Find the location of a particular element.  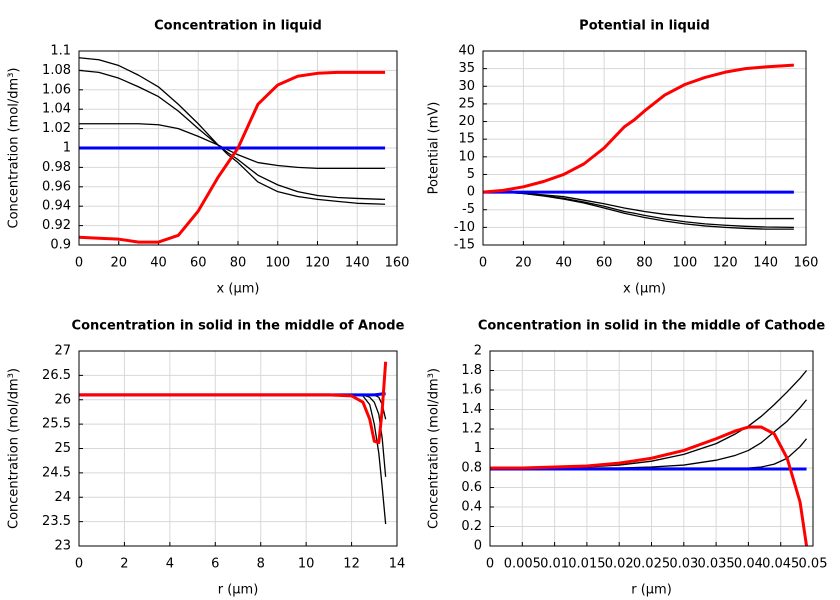

x-tick-label: 0.025 is located at coordinates (651, 564).